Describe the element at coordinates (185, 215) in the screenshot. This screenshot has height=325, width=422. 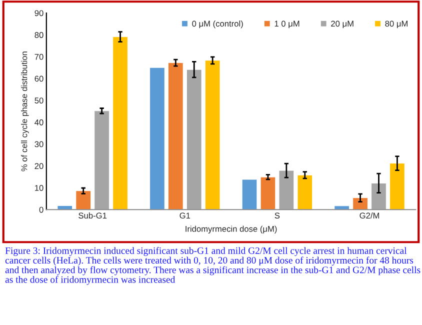
I see `x-tick-label: G1` at that location.